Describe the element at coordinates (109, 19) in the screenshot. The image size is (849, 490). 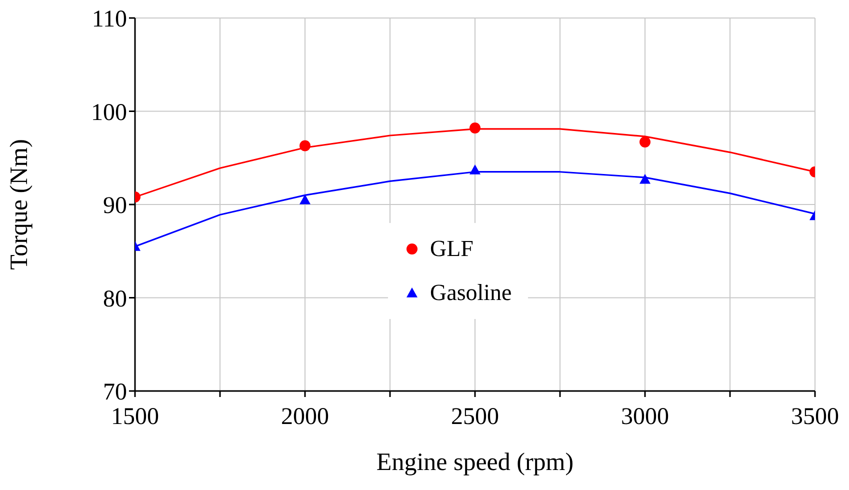
I see `y-tick-label: 110` at that location.